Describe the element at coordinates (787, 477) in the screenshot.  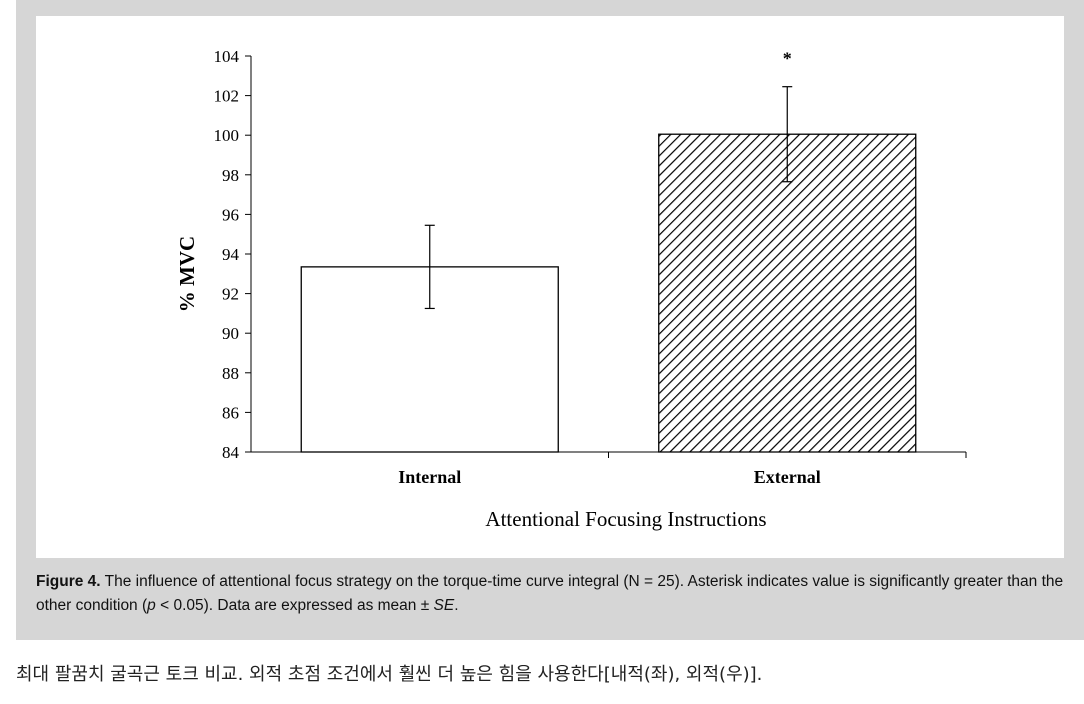
I see `x-category-label: External` at that location.